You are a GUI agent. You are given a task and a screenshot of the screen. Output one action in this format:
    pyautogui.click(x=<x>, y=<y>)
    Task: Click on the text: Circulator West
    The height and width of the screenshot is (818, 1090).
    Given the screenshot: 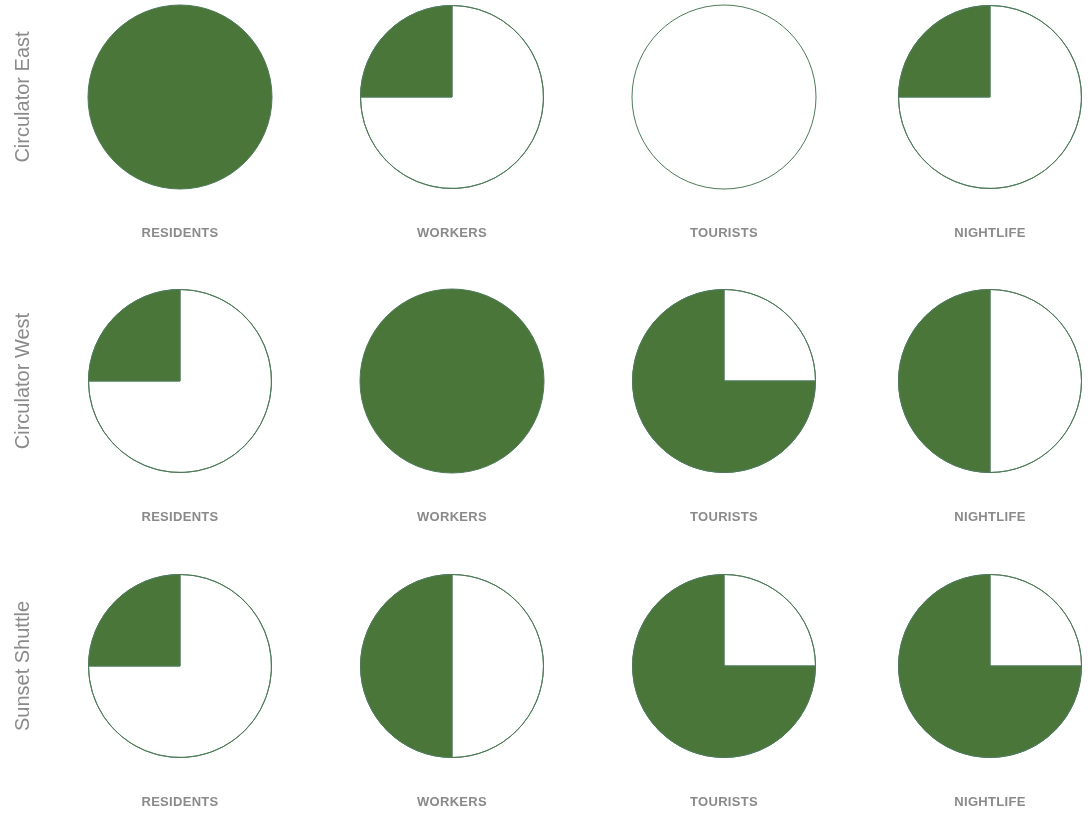 What is the action you would take?
    pyautogui.click(x=22, y=381)
    